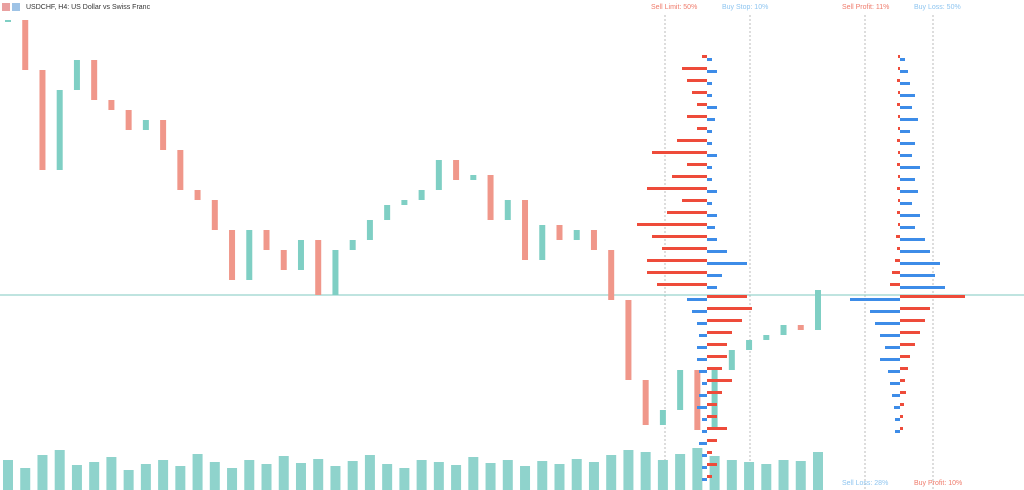 The image size is (1024, 490). What do you see at coordinates (865, 483) in the screenshot?
I see `stat-label: Sell Loss: 28%` at bounding box center [865, 483].